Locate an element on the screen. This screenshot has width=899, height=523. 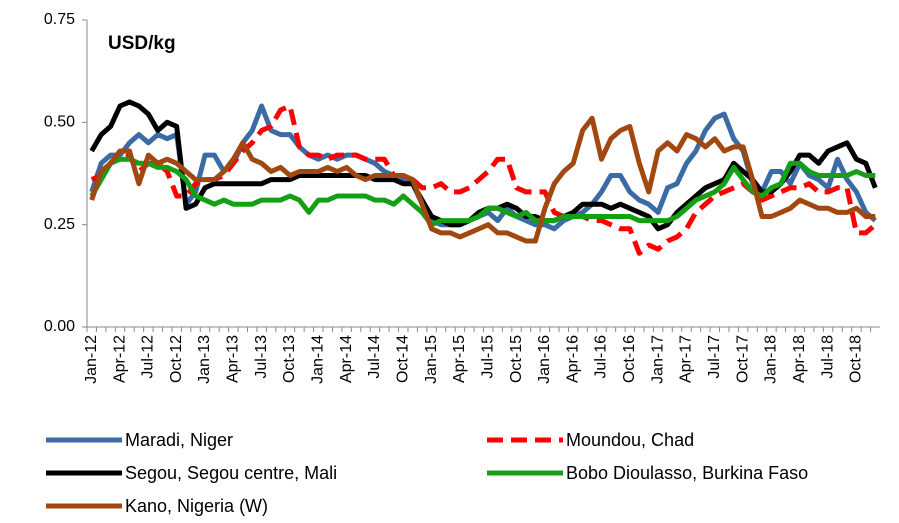
x-tick-label: Jul-14 is located at coordinates (374, 357).